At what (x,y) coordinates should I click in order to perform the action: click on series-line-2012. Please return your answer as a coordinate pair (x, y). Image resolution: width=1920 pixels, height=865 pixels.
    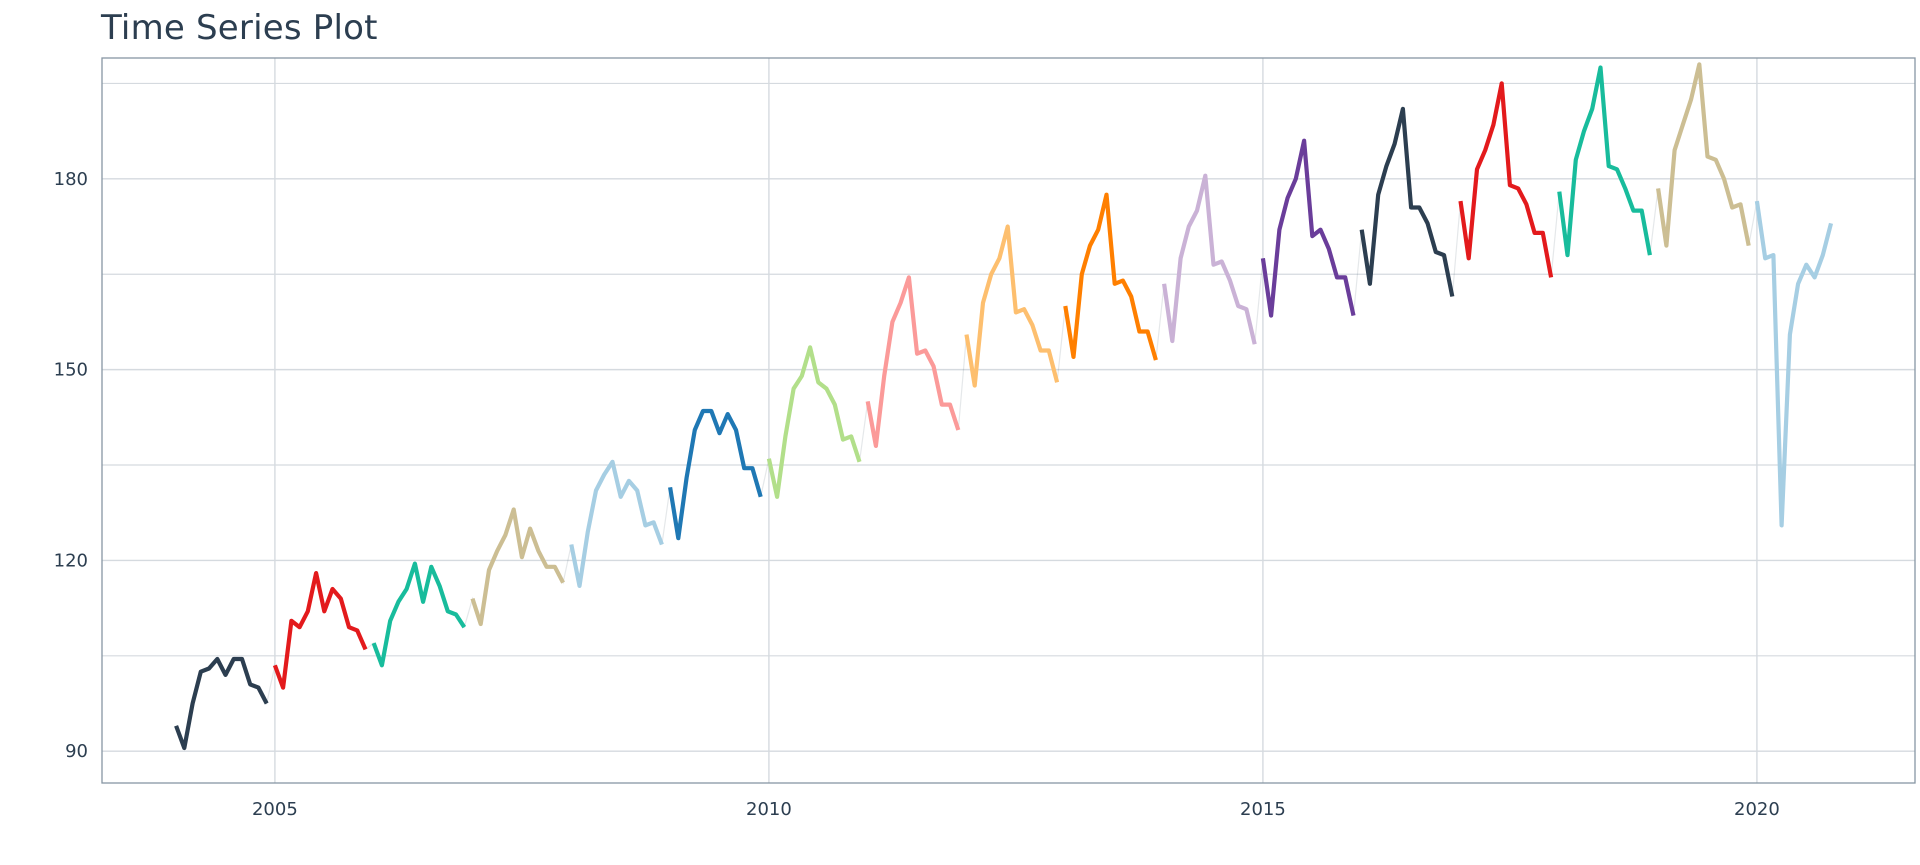
    Looking at the image, I should click on (1012, 306).